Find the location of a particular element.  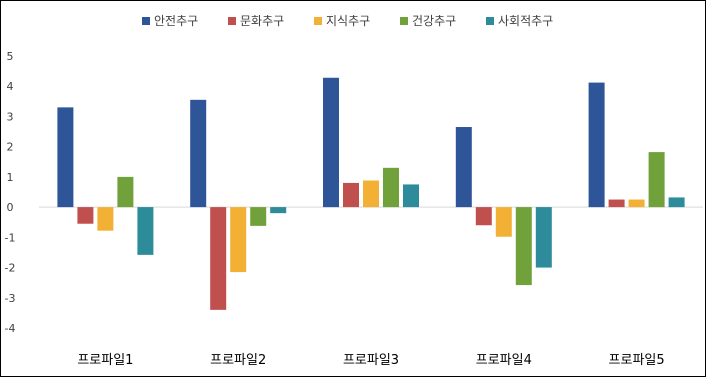

x-category-label: 프로파일4 is located at coordinates (504, 360).